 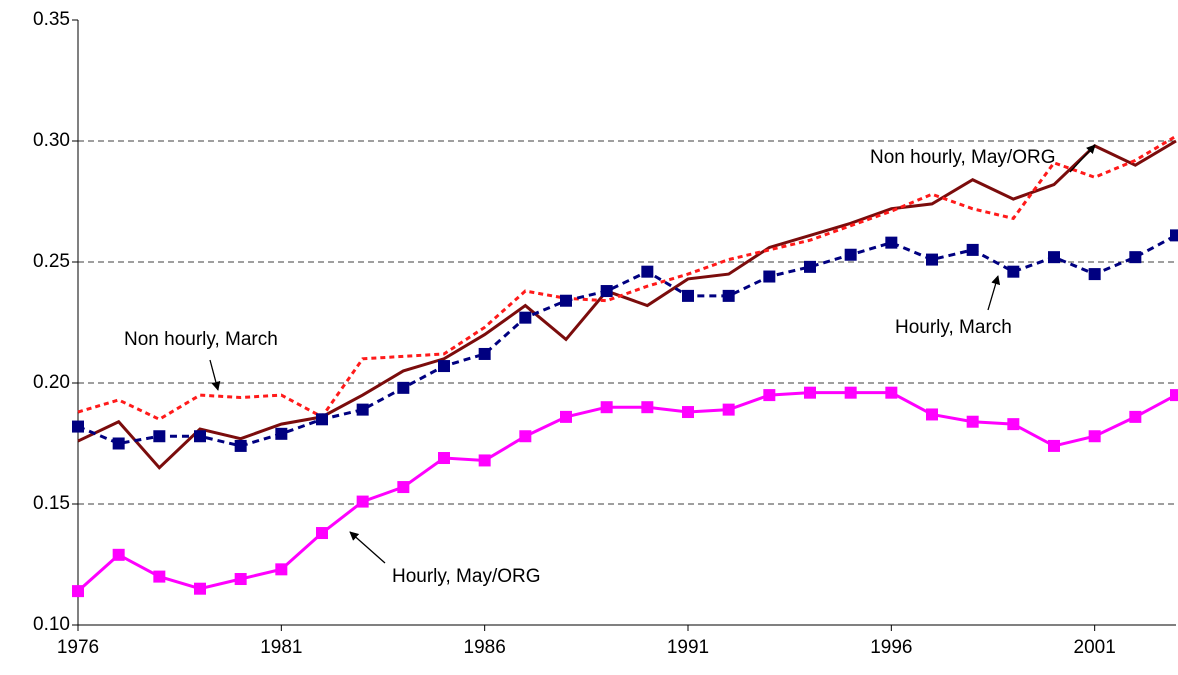 What do you see at coordinates (51, 503) in the screenshot?
I see `y-tick-label: 0.15` at bounding box center [51, 503].